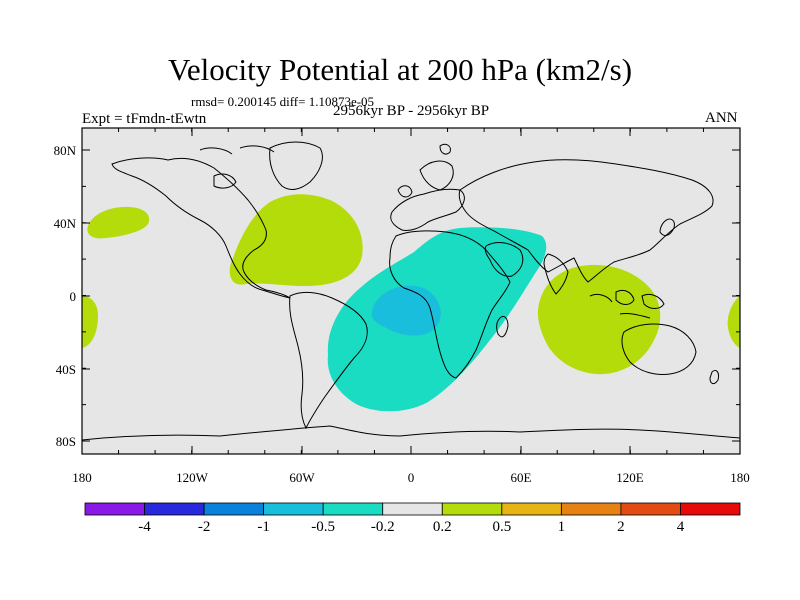 This screenshot has width=800, height=600. What do you see at coordinates (714, 377) in the screenshot?
I see `coast-new-zealand` at bounding box center [714, 377].